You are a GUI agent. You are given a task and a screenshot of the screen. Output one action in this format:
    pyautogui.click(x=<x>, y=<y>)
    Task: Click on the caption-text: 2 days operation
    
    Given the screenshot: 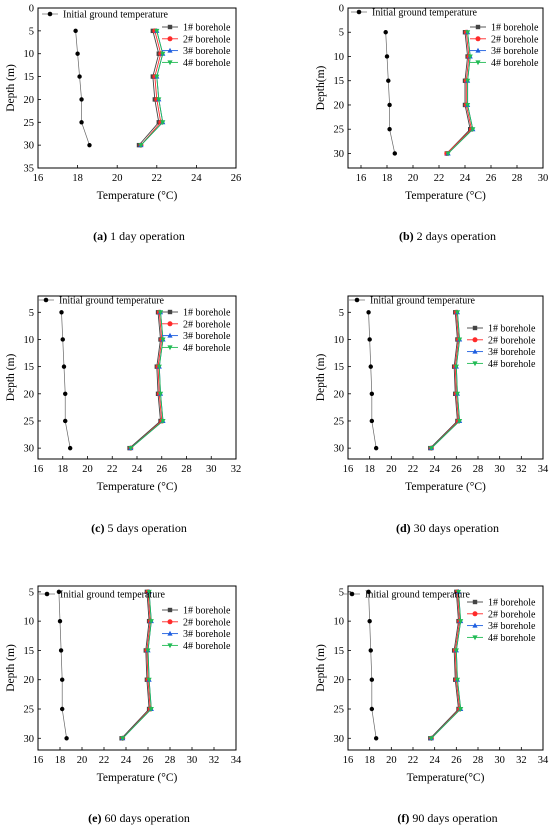 What is the action you would take?
    pyautogui.click(x=455, y=236)
    